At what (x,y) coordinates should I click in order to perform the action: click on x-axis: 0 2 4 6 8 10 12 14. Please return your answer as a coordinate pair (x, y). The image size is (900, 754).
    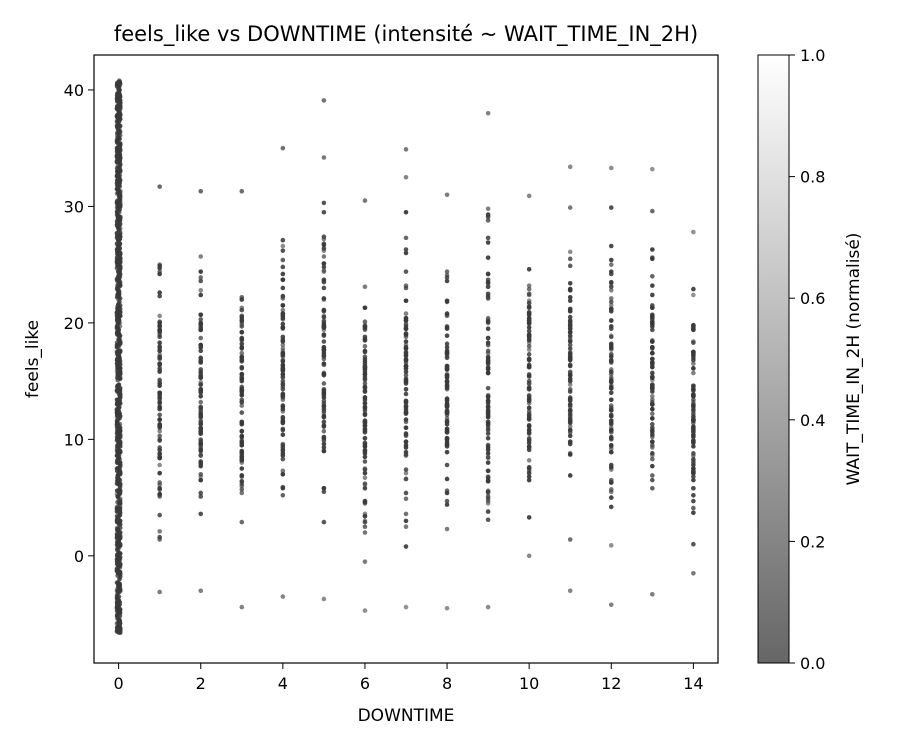
    Looking at the image, I should click on (409, 678).